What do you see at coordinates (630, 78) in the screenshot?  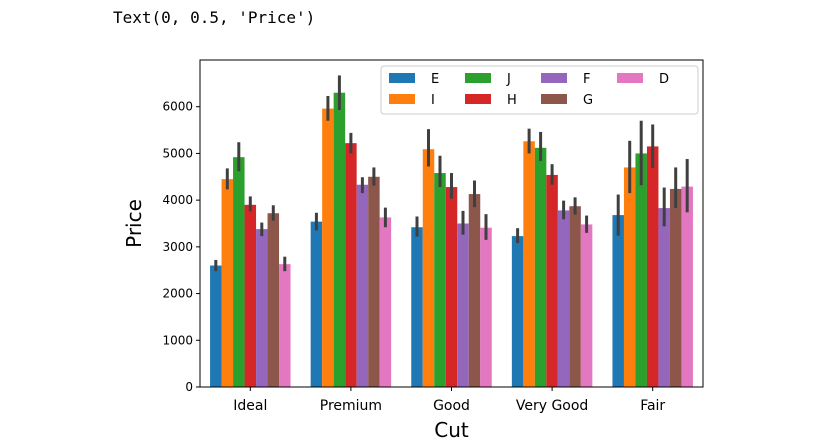 I see `legend-swatch-D` at bounding box center [630, 78].